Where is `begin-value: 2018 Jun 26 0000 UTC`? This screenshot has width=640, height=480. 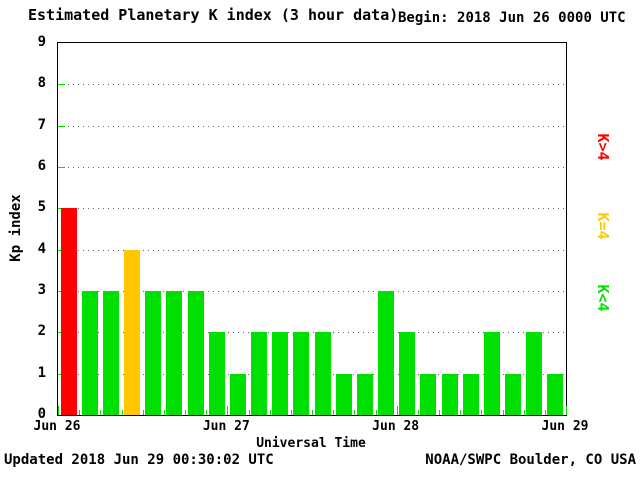
begin-value: 2018 Jun 26 0000 UTC is located at coordinates (541, 18).